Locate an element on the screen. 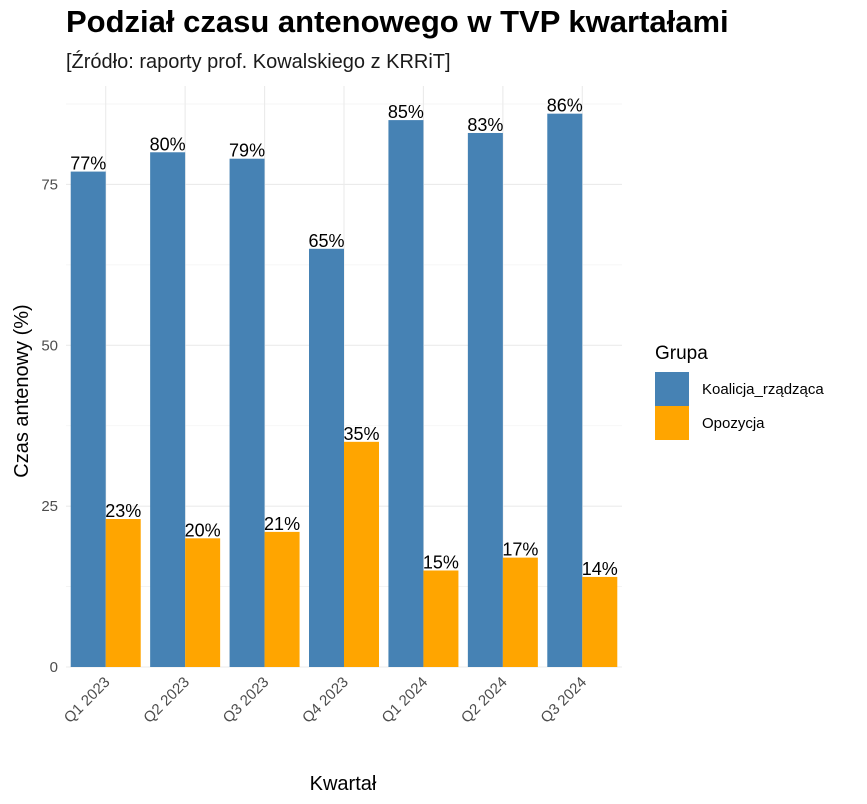 Image resolution: width=867 pixels, height=804 pixels. legend-title: Grupa is located at coordinates (681, 353).